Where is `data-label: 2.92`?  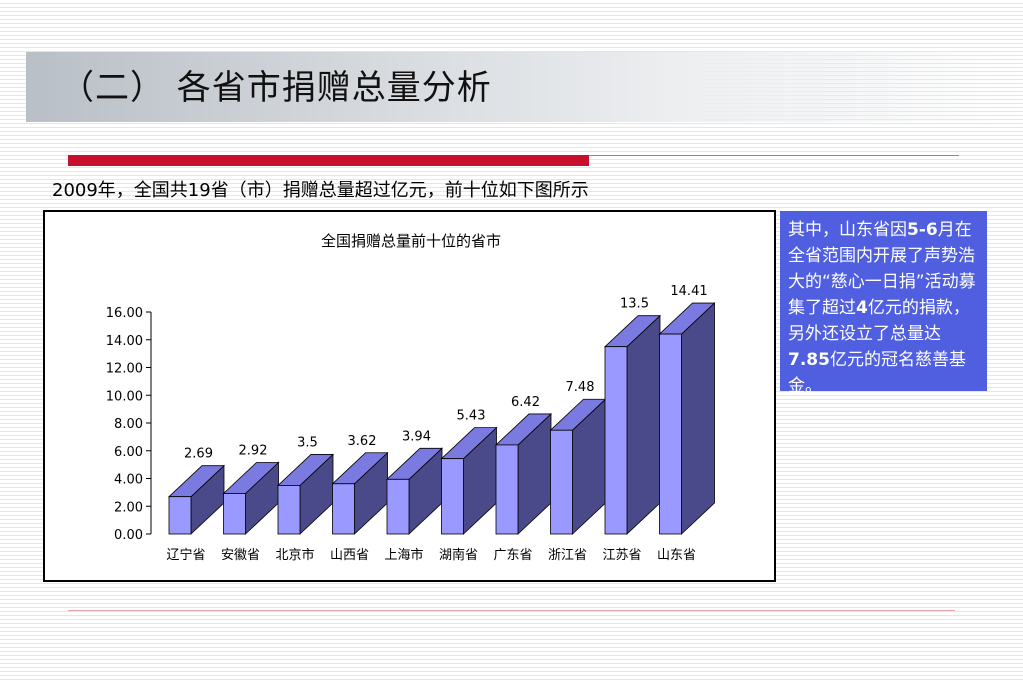
data-label: 2.92 is located at coordinates (253, 450).